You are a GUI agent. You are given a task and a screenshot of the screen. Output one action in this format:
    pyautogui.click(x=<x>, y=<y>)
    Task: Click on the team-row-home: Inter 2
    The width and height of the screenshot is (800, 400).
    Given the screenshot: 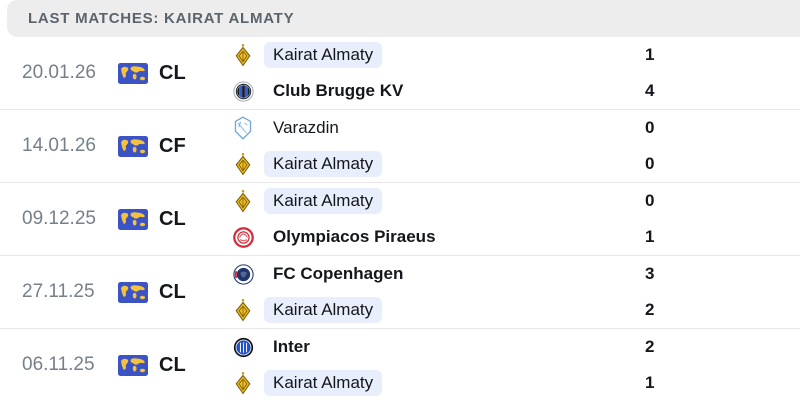 What is the action you would take?
    pyautogui.click(x=516, y=347)
    